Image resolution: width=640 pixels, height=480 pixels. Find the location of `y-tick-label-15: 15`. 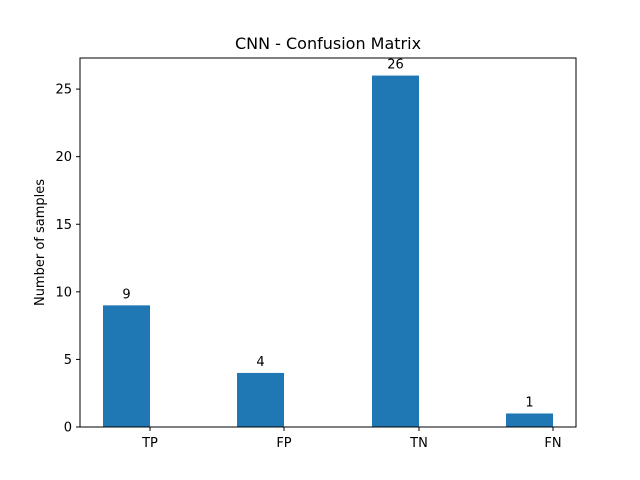

y-tick-label-15: 15 is located at coordinates (63, 225).